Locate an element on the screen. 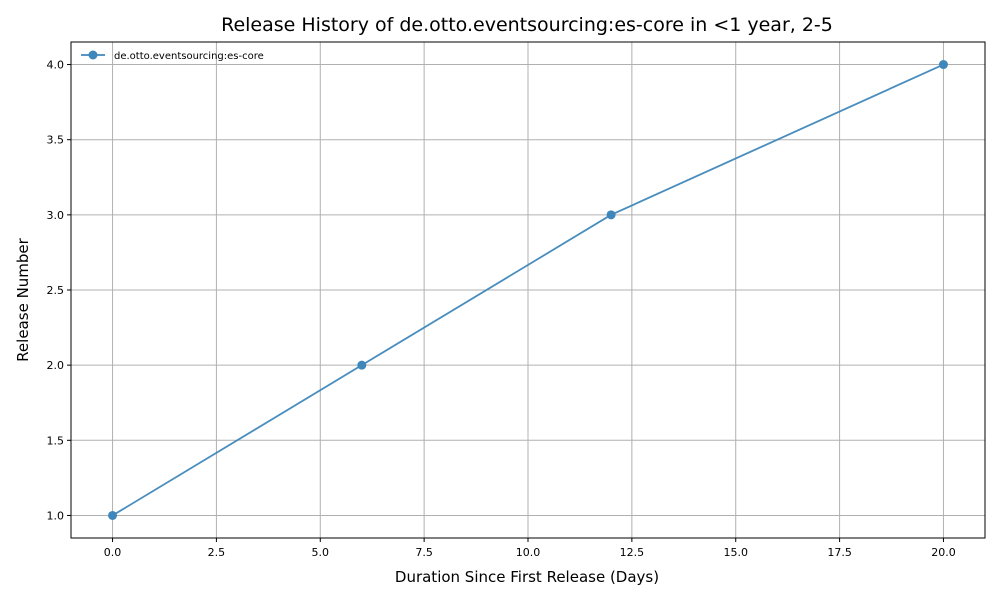 This screenshot has height=600, width=1000. y-tick-label: 2.0 is located at coordinates (56, 365).